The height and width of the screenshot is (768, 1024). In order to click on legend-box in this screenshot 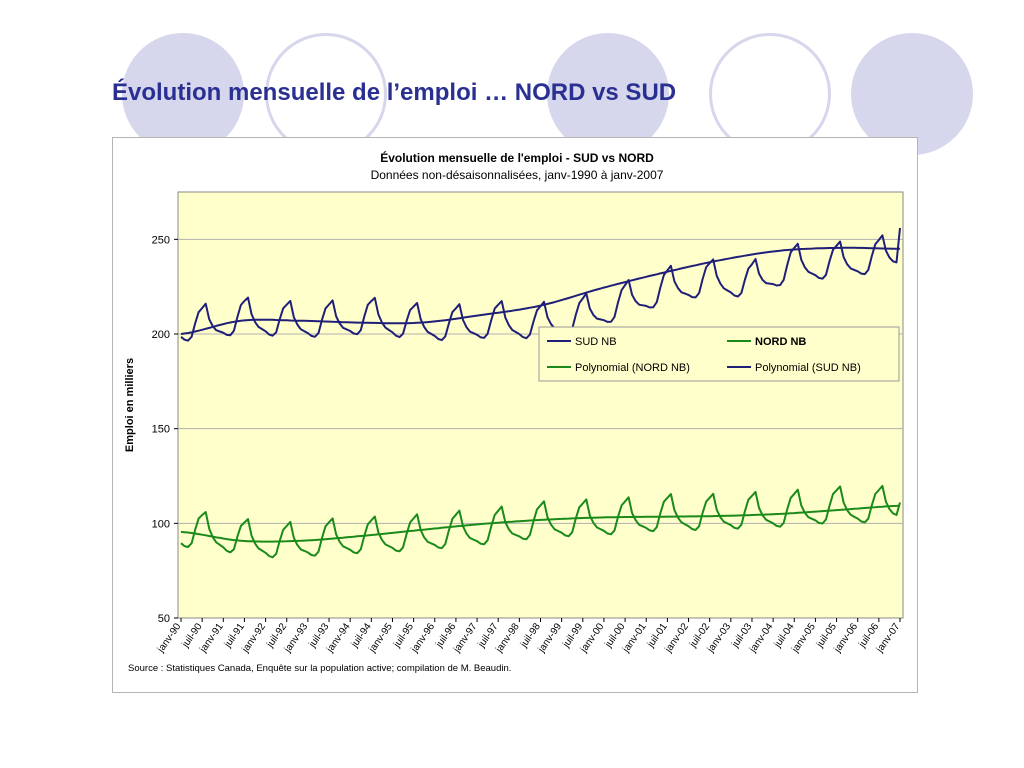, I will do `click(719, 354)`.